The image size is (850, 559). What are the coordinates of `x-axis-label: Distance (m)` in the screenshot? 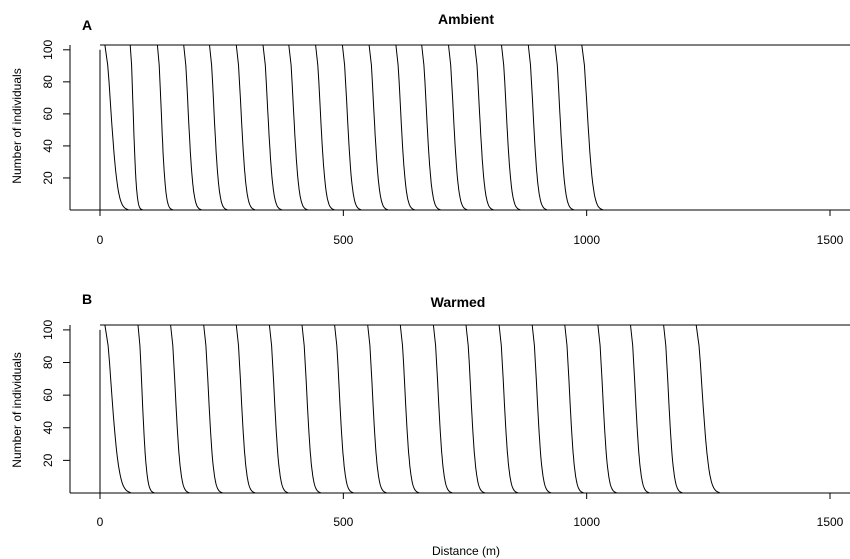 It's located at (466, 551).